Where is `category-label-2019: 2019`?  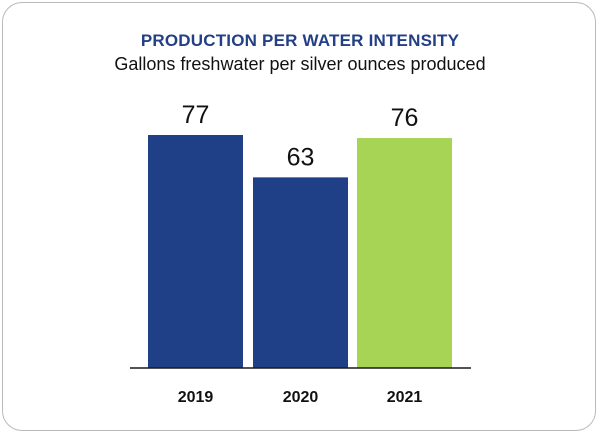 category-label-2019: 2019 is located at coordinates (196, 397).